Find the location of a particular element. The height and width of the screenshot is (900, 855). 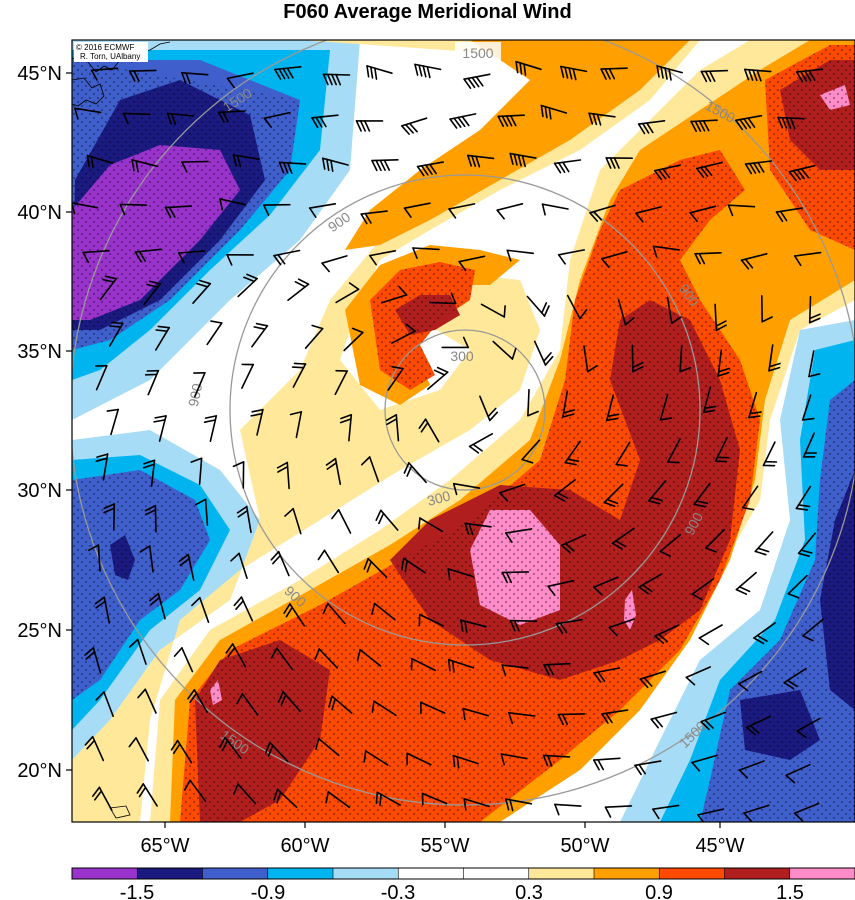

lon-label-65w: 65°W is located at coordinates (164, 846).